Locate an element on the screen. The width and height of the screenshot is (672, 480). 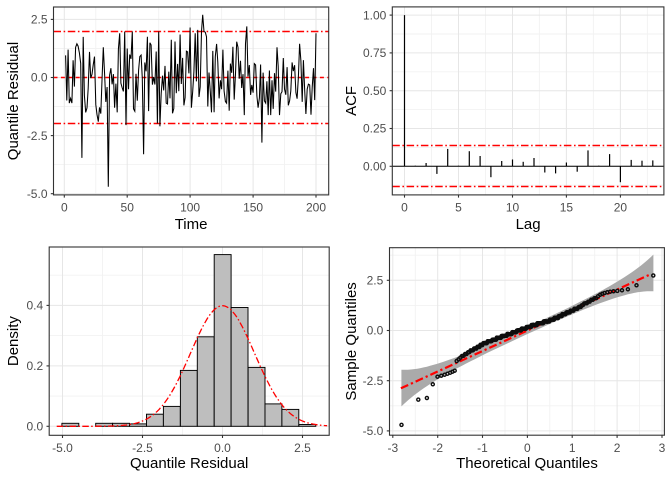
svg-text: -3 is located at coordinates (392, 448).